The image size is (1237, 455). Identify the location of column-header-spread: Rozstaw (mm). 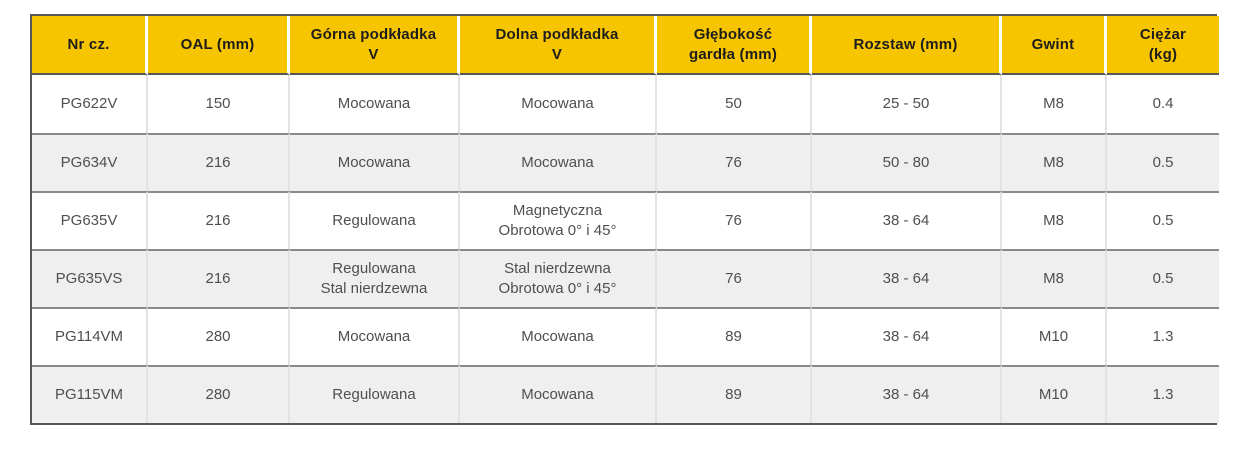
(907, 45).